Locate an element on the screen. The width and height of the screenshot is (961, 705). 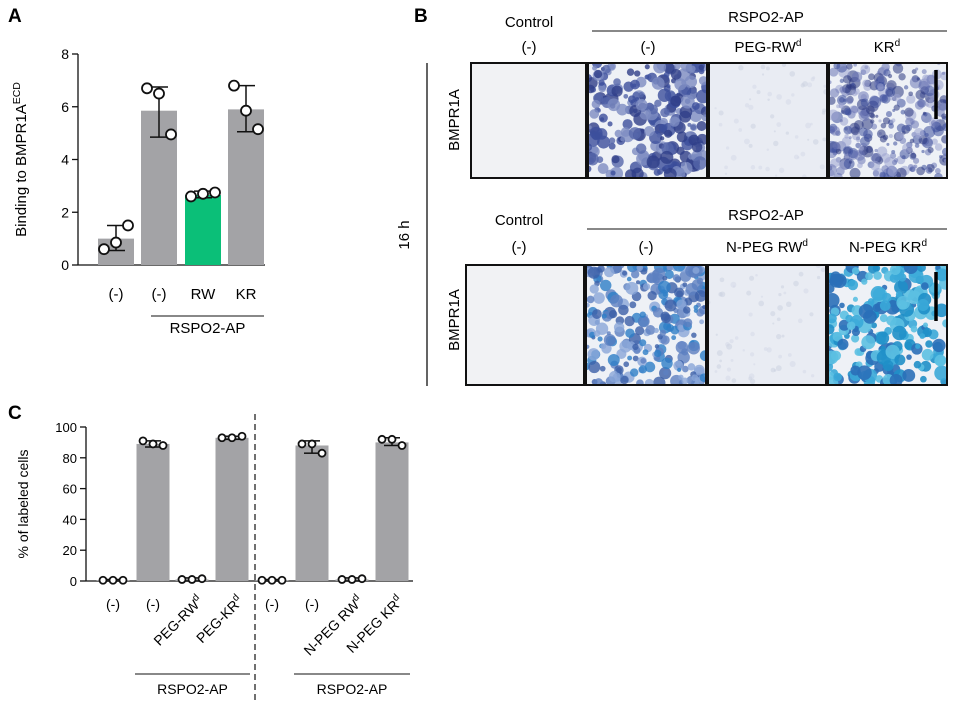
y-tick-label: 4 is located at coordinates (65, 160).